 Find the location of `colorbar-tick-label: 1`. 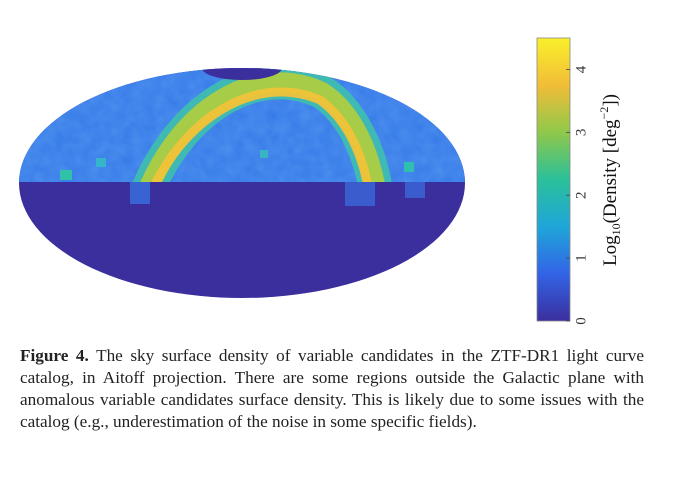

colorbar-tick-label: 1 is located at coordinates (581, 258).